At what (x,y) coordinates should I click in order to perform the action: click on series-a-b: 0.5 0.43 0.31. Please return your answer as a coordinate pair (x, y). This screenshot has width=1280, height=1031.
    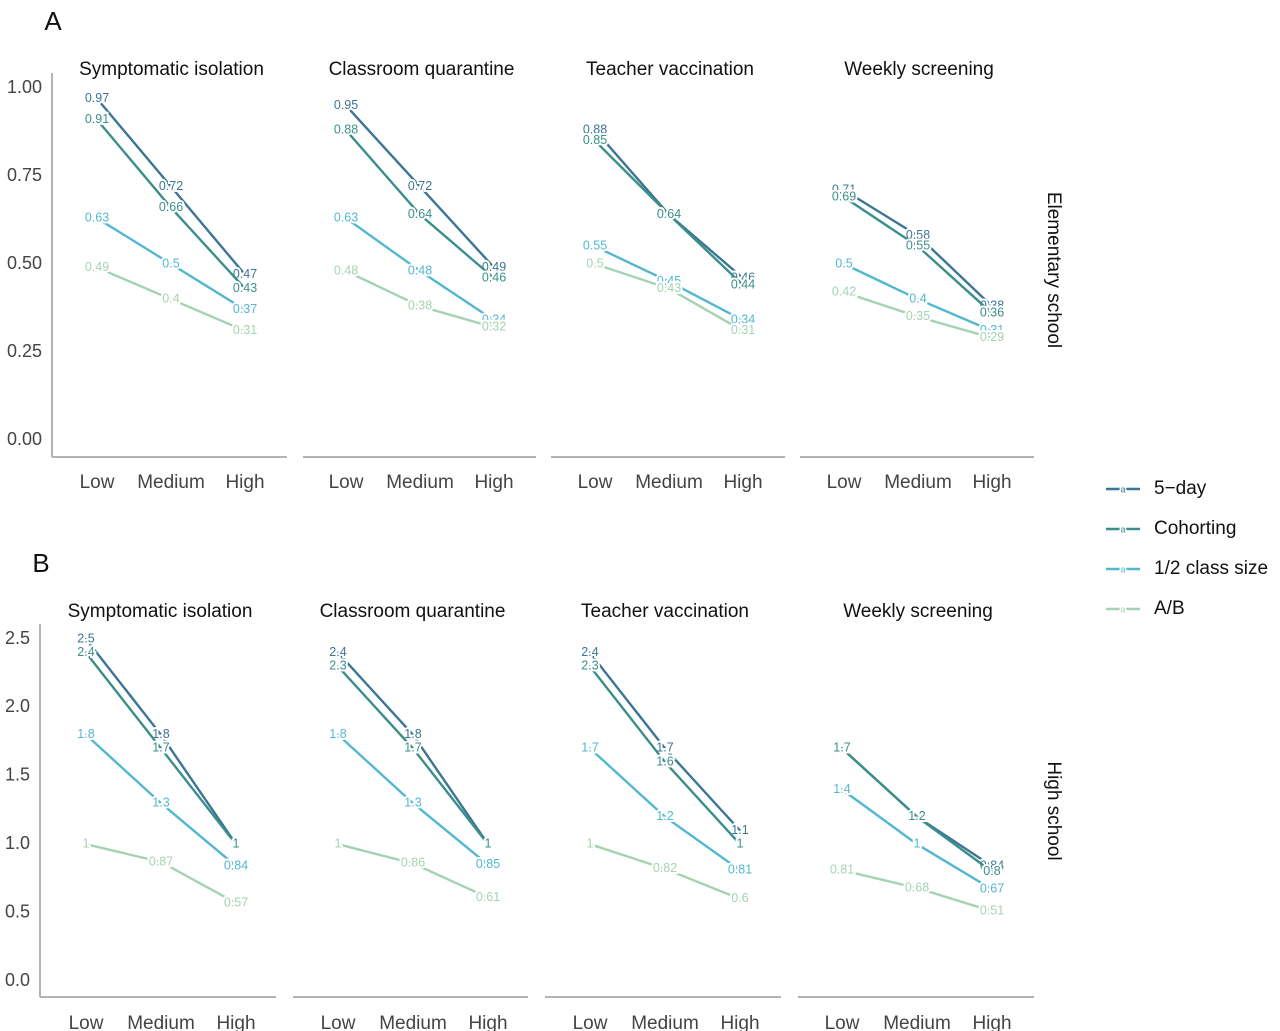
    Looking at the image, I should click on (670, 296).